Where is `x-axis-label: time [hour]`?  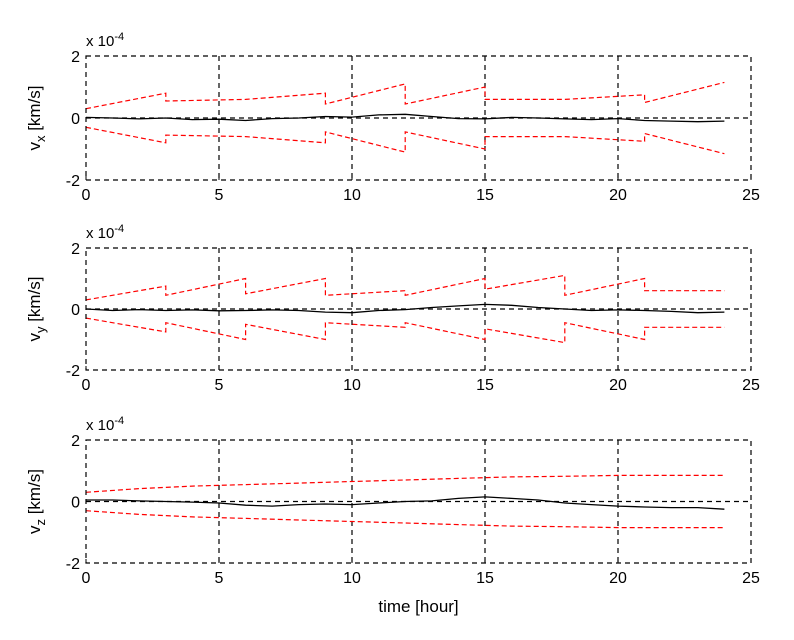 x-axis-label: time [hour] is located at coordinates (418, 606).